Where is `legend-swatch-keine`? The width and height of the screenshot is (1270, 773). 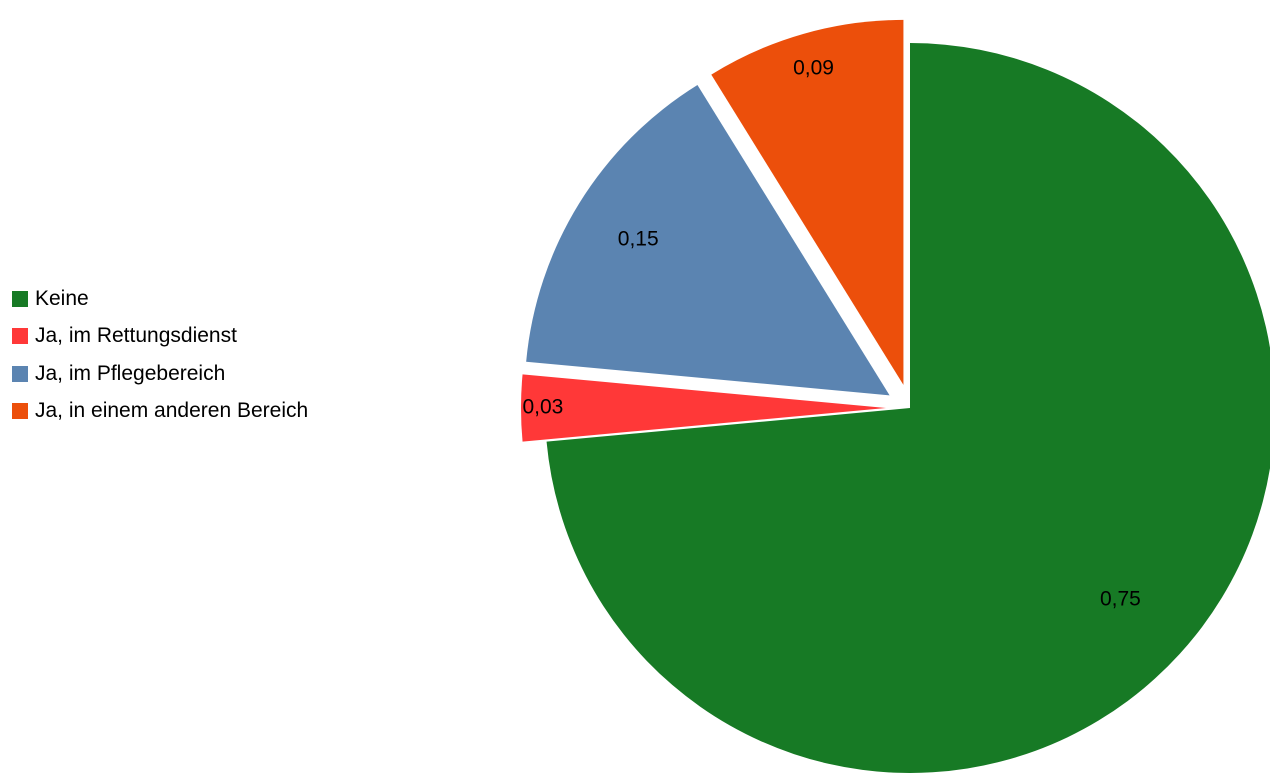
legend-swatch-keine is located at coordinates (20, 298).